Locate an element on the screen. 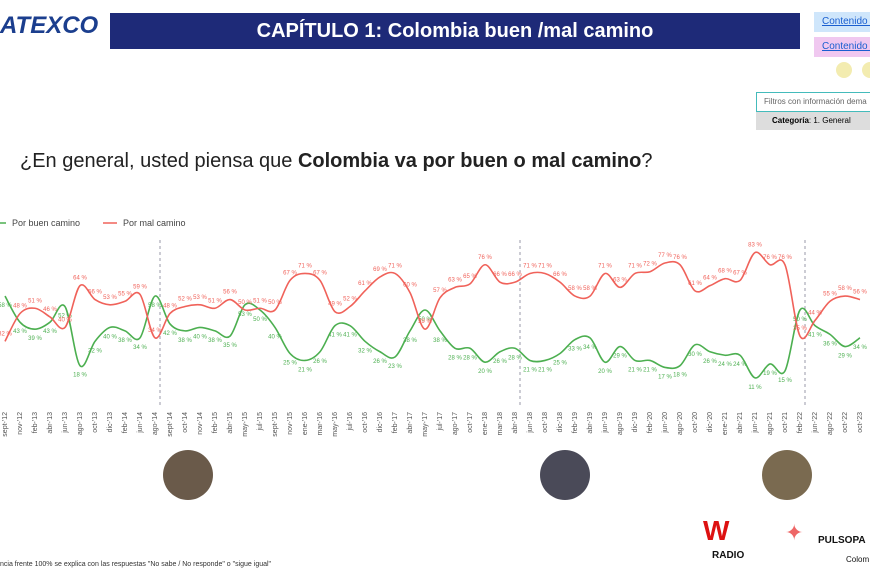 This screenshot has width=870, height=570. x-tick-label: oct-'22 is located at coordinates (845, 422).